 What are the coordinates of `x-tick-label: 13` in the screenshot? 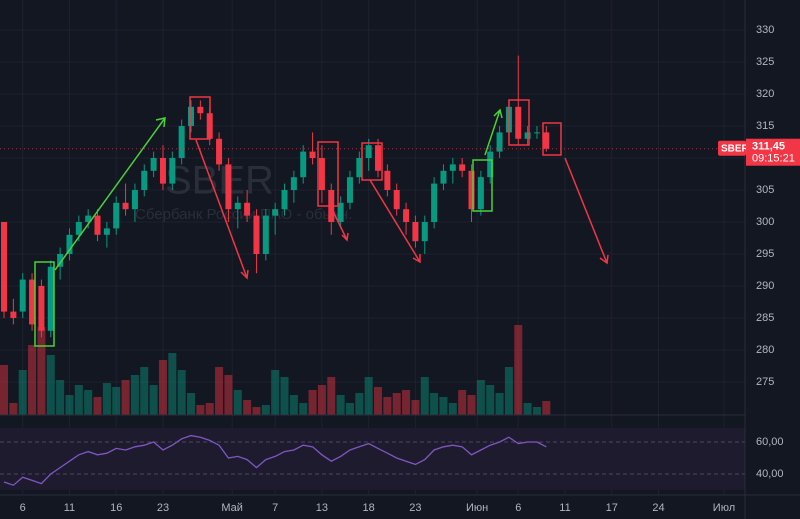 It's located at (322, 508).